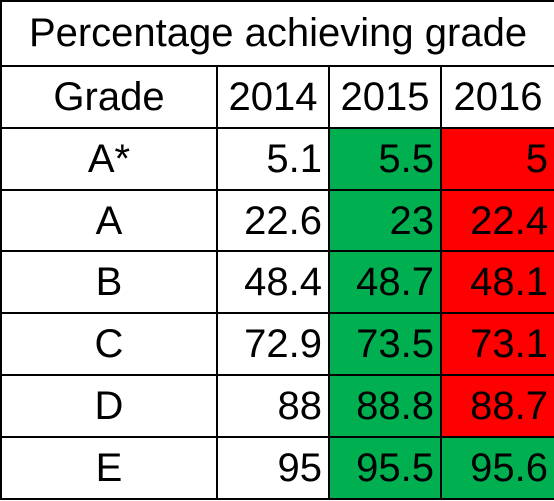 The image size is (554, 501). I want to click on value-cell-2016: 48.1, so click(497, 282).